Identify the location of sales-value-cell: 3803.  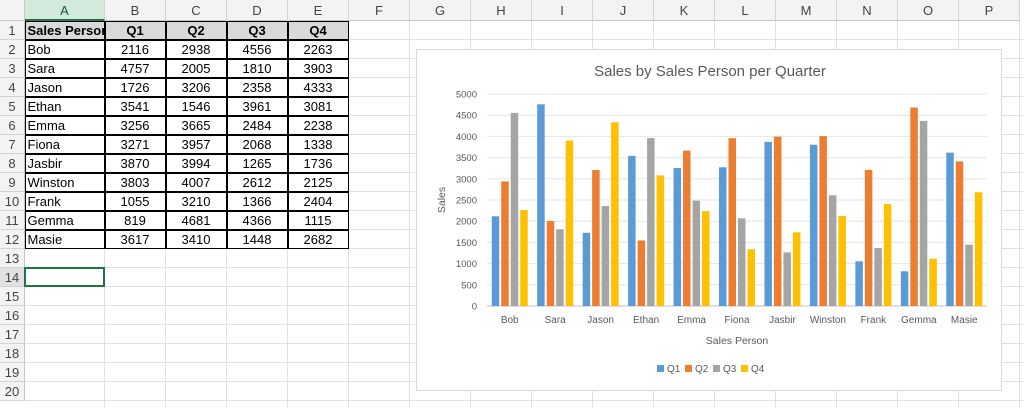
(135, 182).